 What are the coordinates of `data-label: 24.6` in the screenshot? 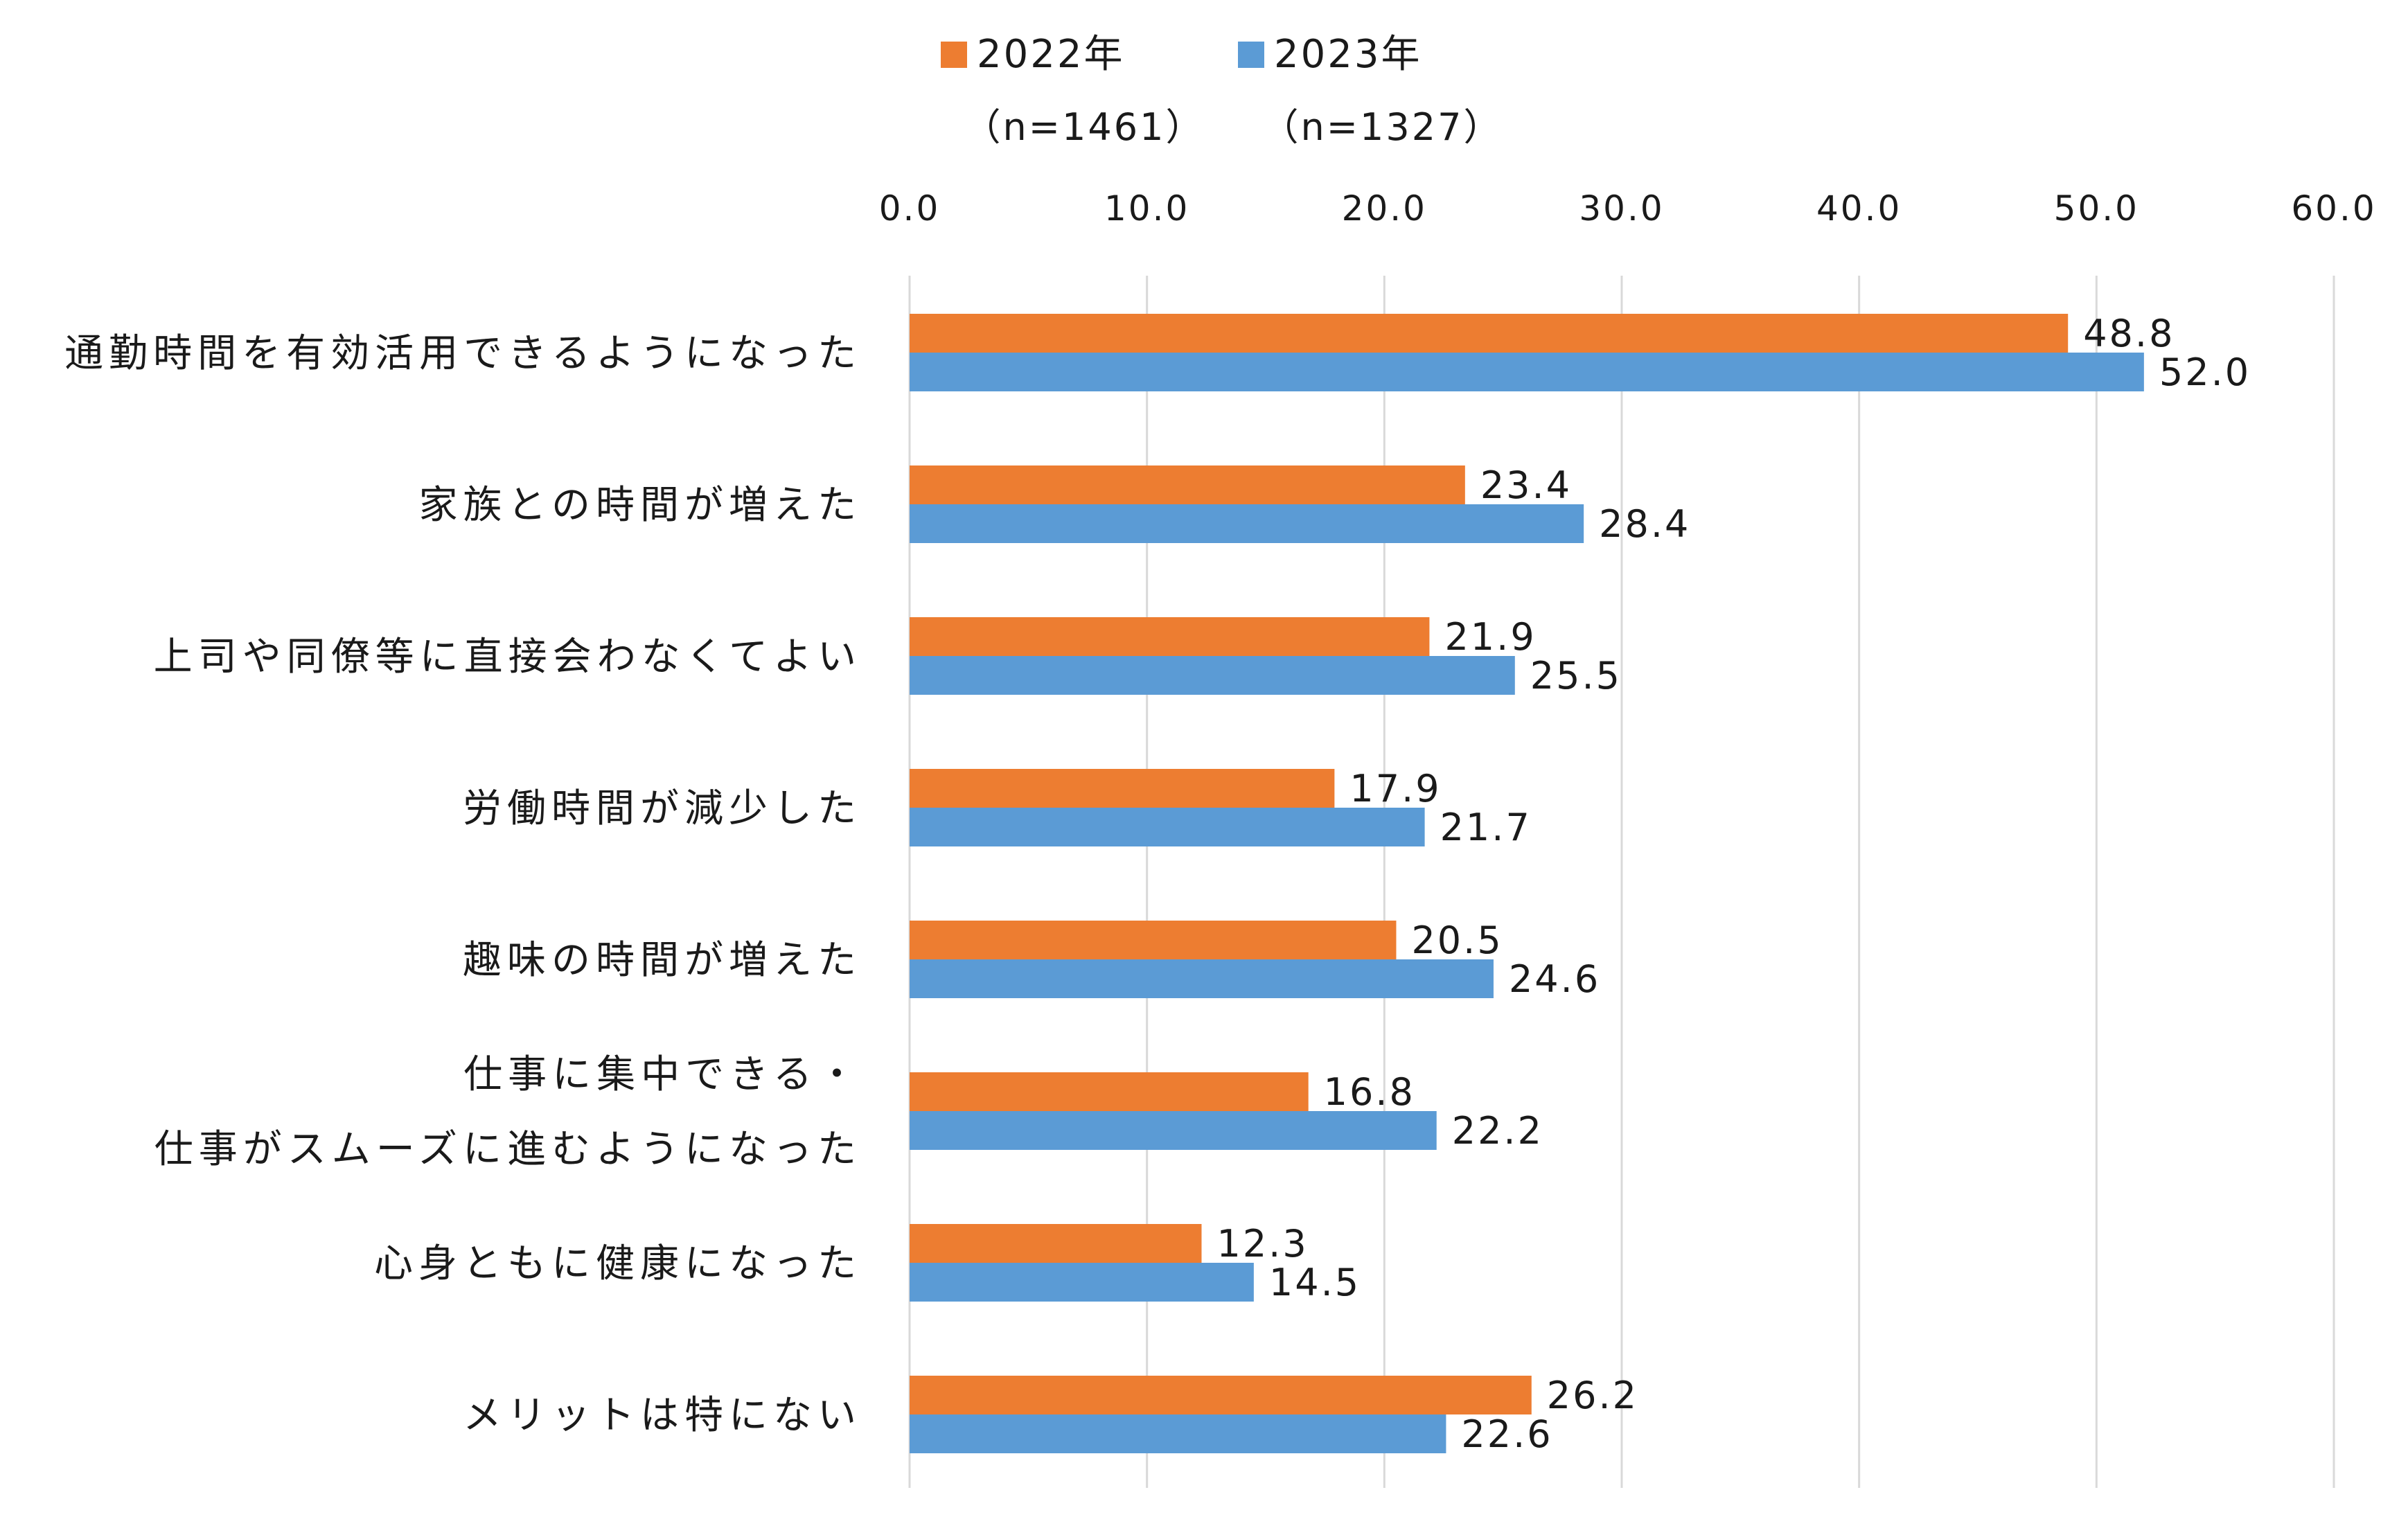 It's located at (1554, 979).